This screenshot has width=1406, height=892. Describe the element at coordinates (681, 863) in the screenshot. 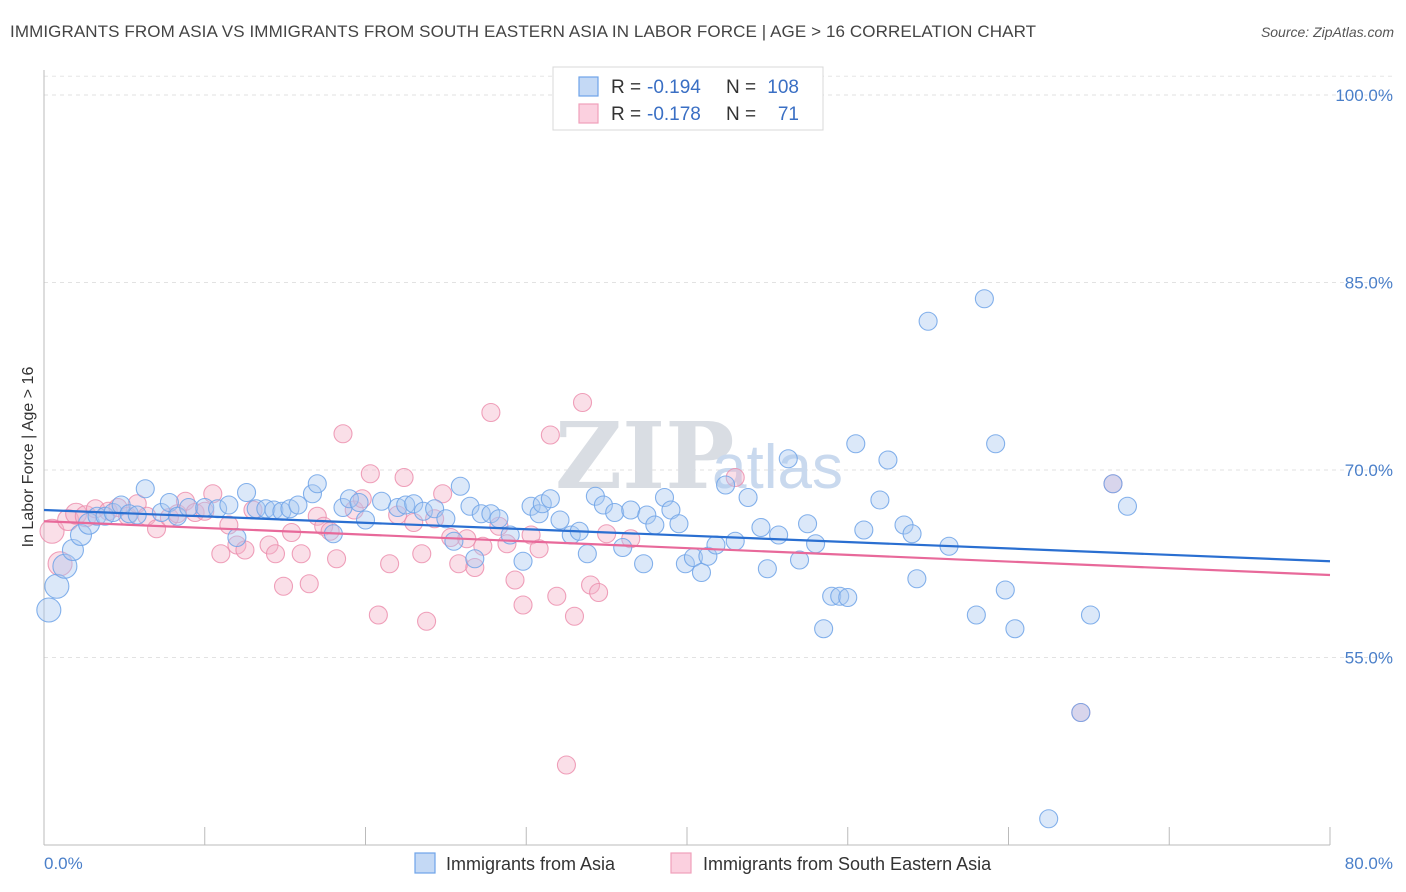

I see `bottom-legend-swatch-pink` at that location.